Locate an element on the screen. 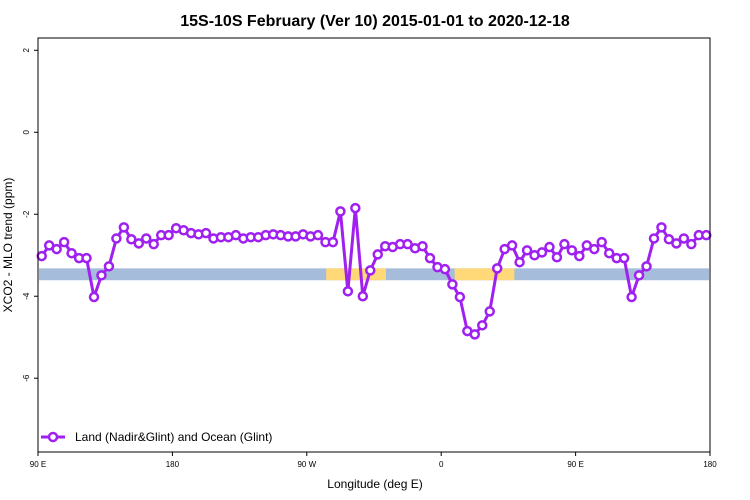 The width and height of the screenshot is (750, 500). surface-type-band is located at coordinates (374, 274).